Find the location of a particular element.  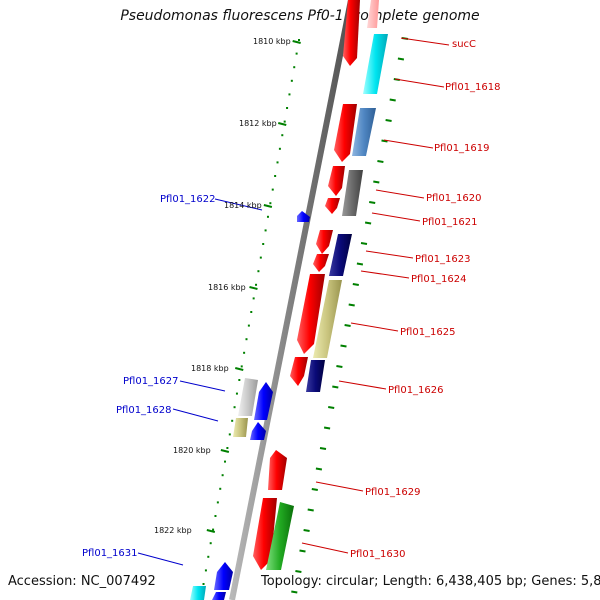

gene-label-Pfl01_1631: Pfl01_1631 is located at coordinates (110, 553).